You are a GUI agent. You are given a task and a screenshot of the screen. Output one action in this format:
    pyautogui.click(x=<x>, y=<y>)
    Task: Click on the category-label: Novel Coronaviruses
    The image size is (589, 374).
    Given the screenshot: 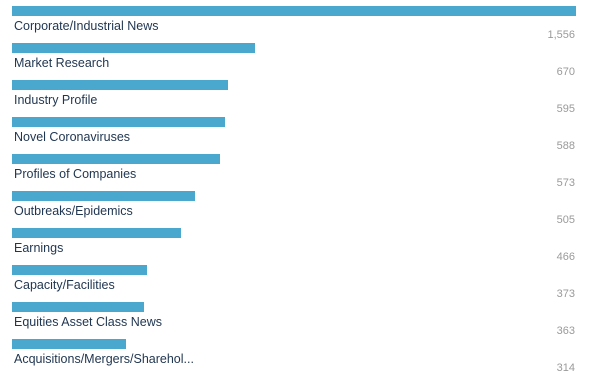 What is the action you would take?
    pyautogui.click(x=72, y=137)
    